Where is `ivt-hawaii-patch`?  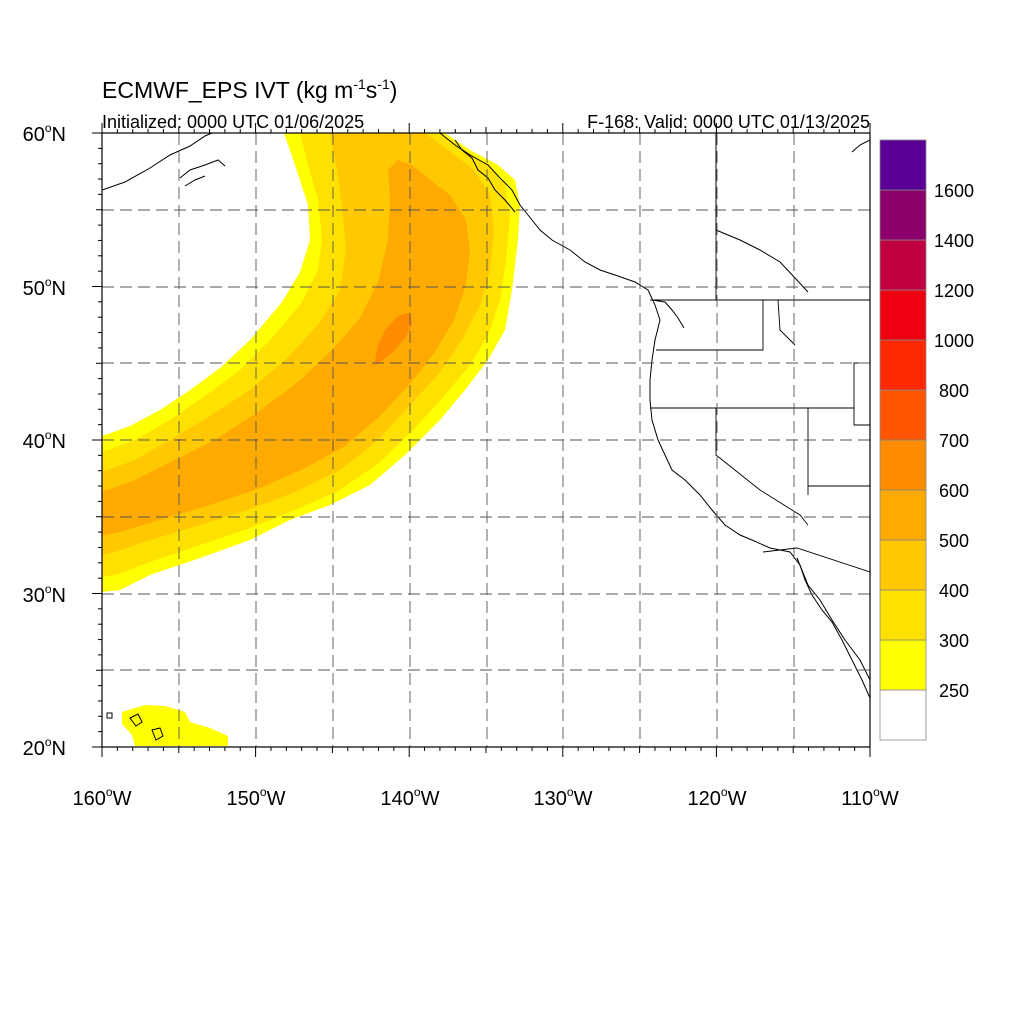
ivt-hawaii-patch is located at coordinates (175, 725).